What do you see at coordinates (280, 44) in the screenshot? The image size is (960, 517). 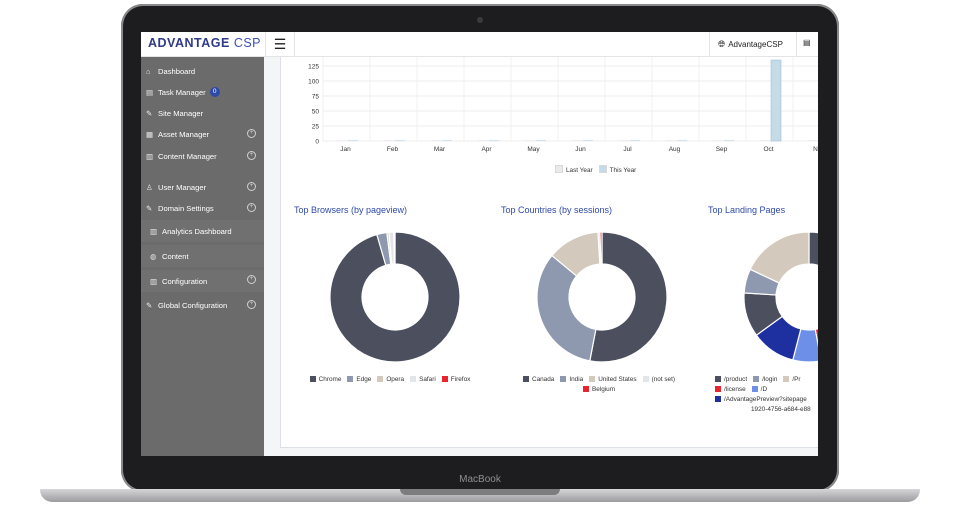 I see `menu-toggle-button: ☰` at bounding box center [280, 44].